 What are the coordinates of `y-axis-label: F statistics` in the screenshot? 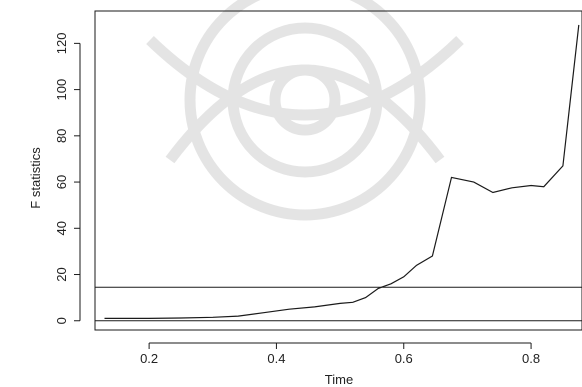 It's located at (35, 178).